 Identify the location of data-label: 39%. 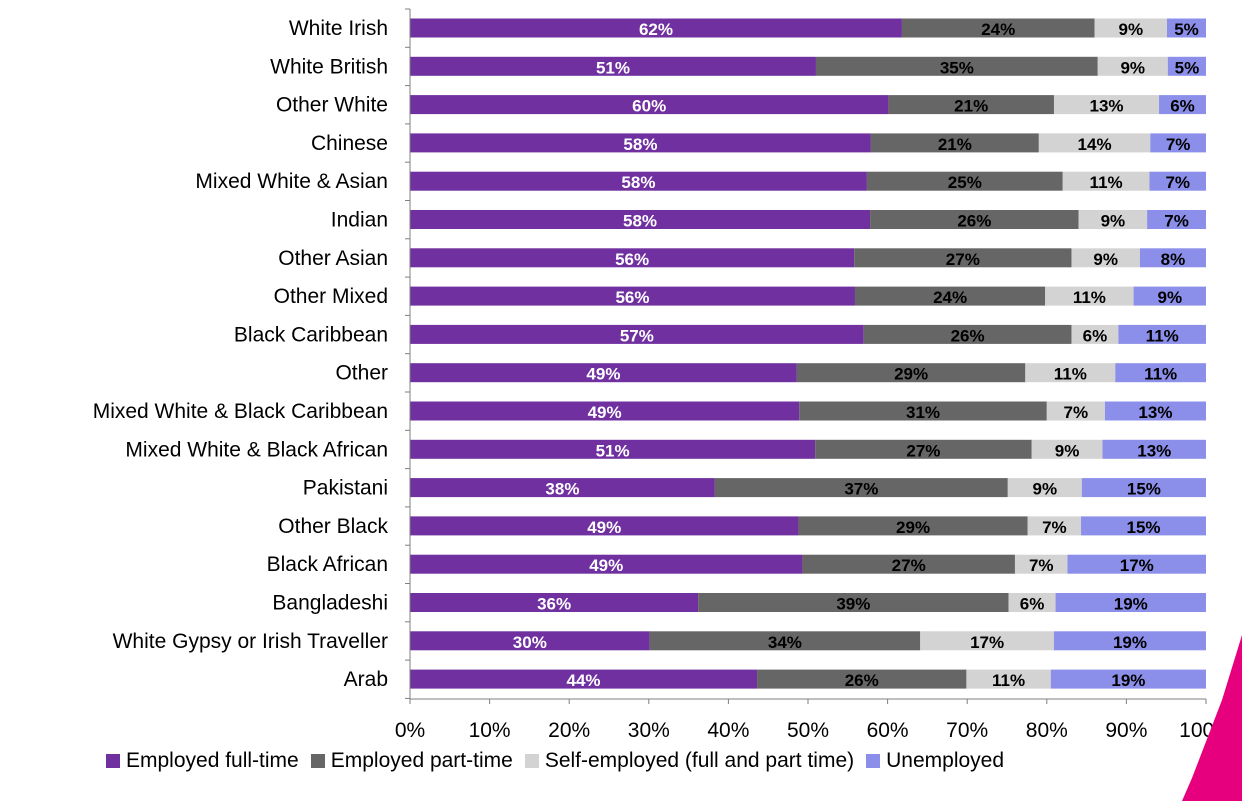
(853, 604).